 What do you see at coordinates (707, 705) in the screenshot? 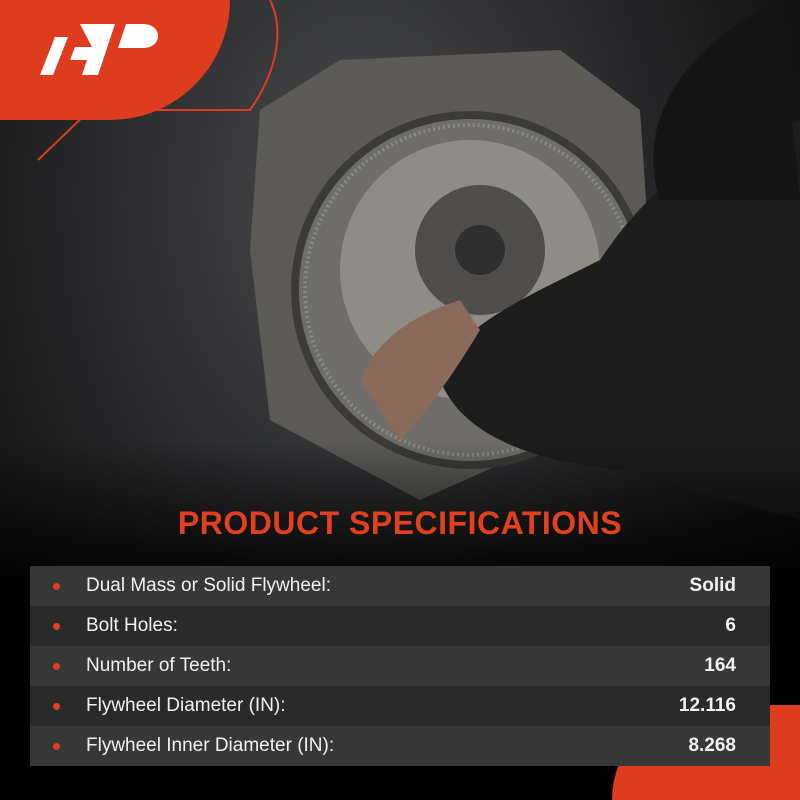
I see `spec-value: 12.116` at bounding box center [707, 705].